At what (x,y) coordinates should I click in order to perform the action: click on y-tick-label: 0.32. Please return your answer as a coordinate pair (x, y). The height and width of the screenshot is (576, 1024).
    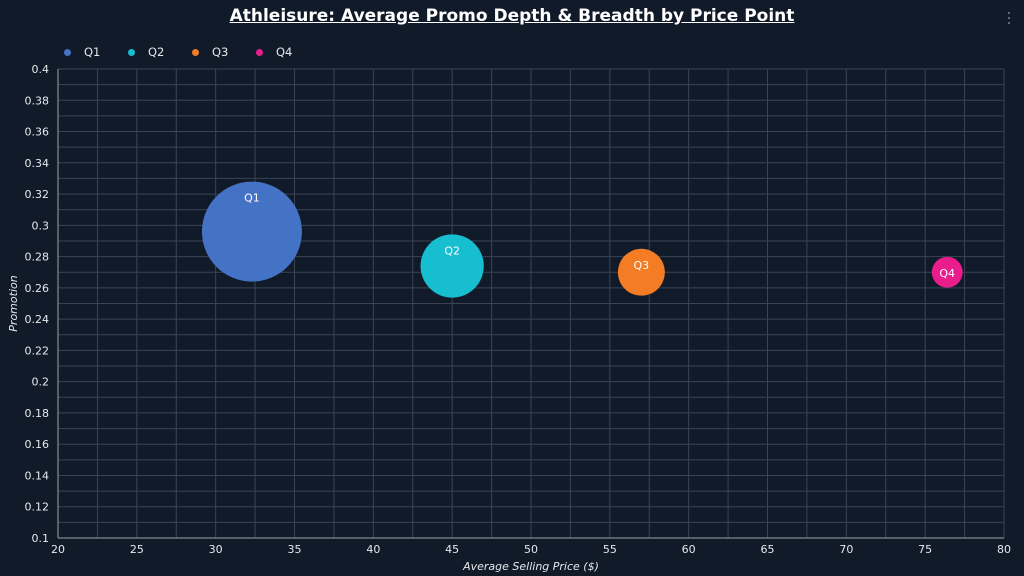
    Looking at the image, I should click on (37, 194).